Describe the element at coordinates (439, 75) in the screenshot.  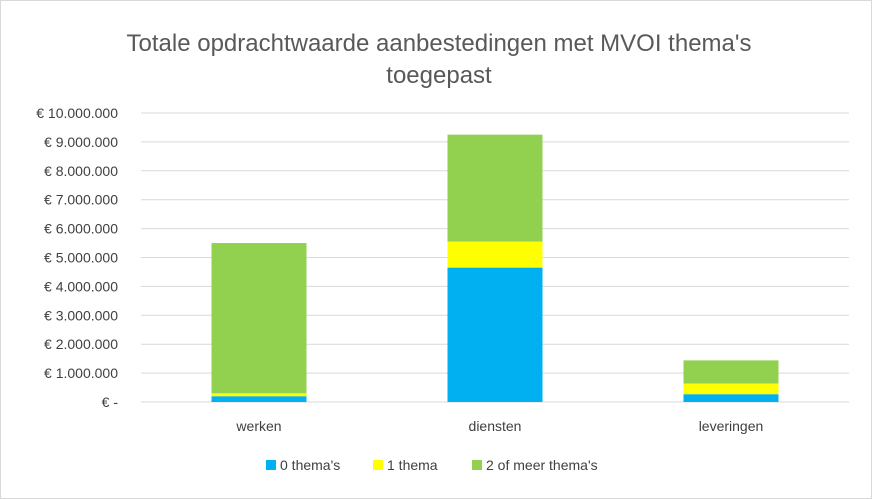
I see `chart-title-line-2: toegepast` at that location.